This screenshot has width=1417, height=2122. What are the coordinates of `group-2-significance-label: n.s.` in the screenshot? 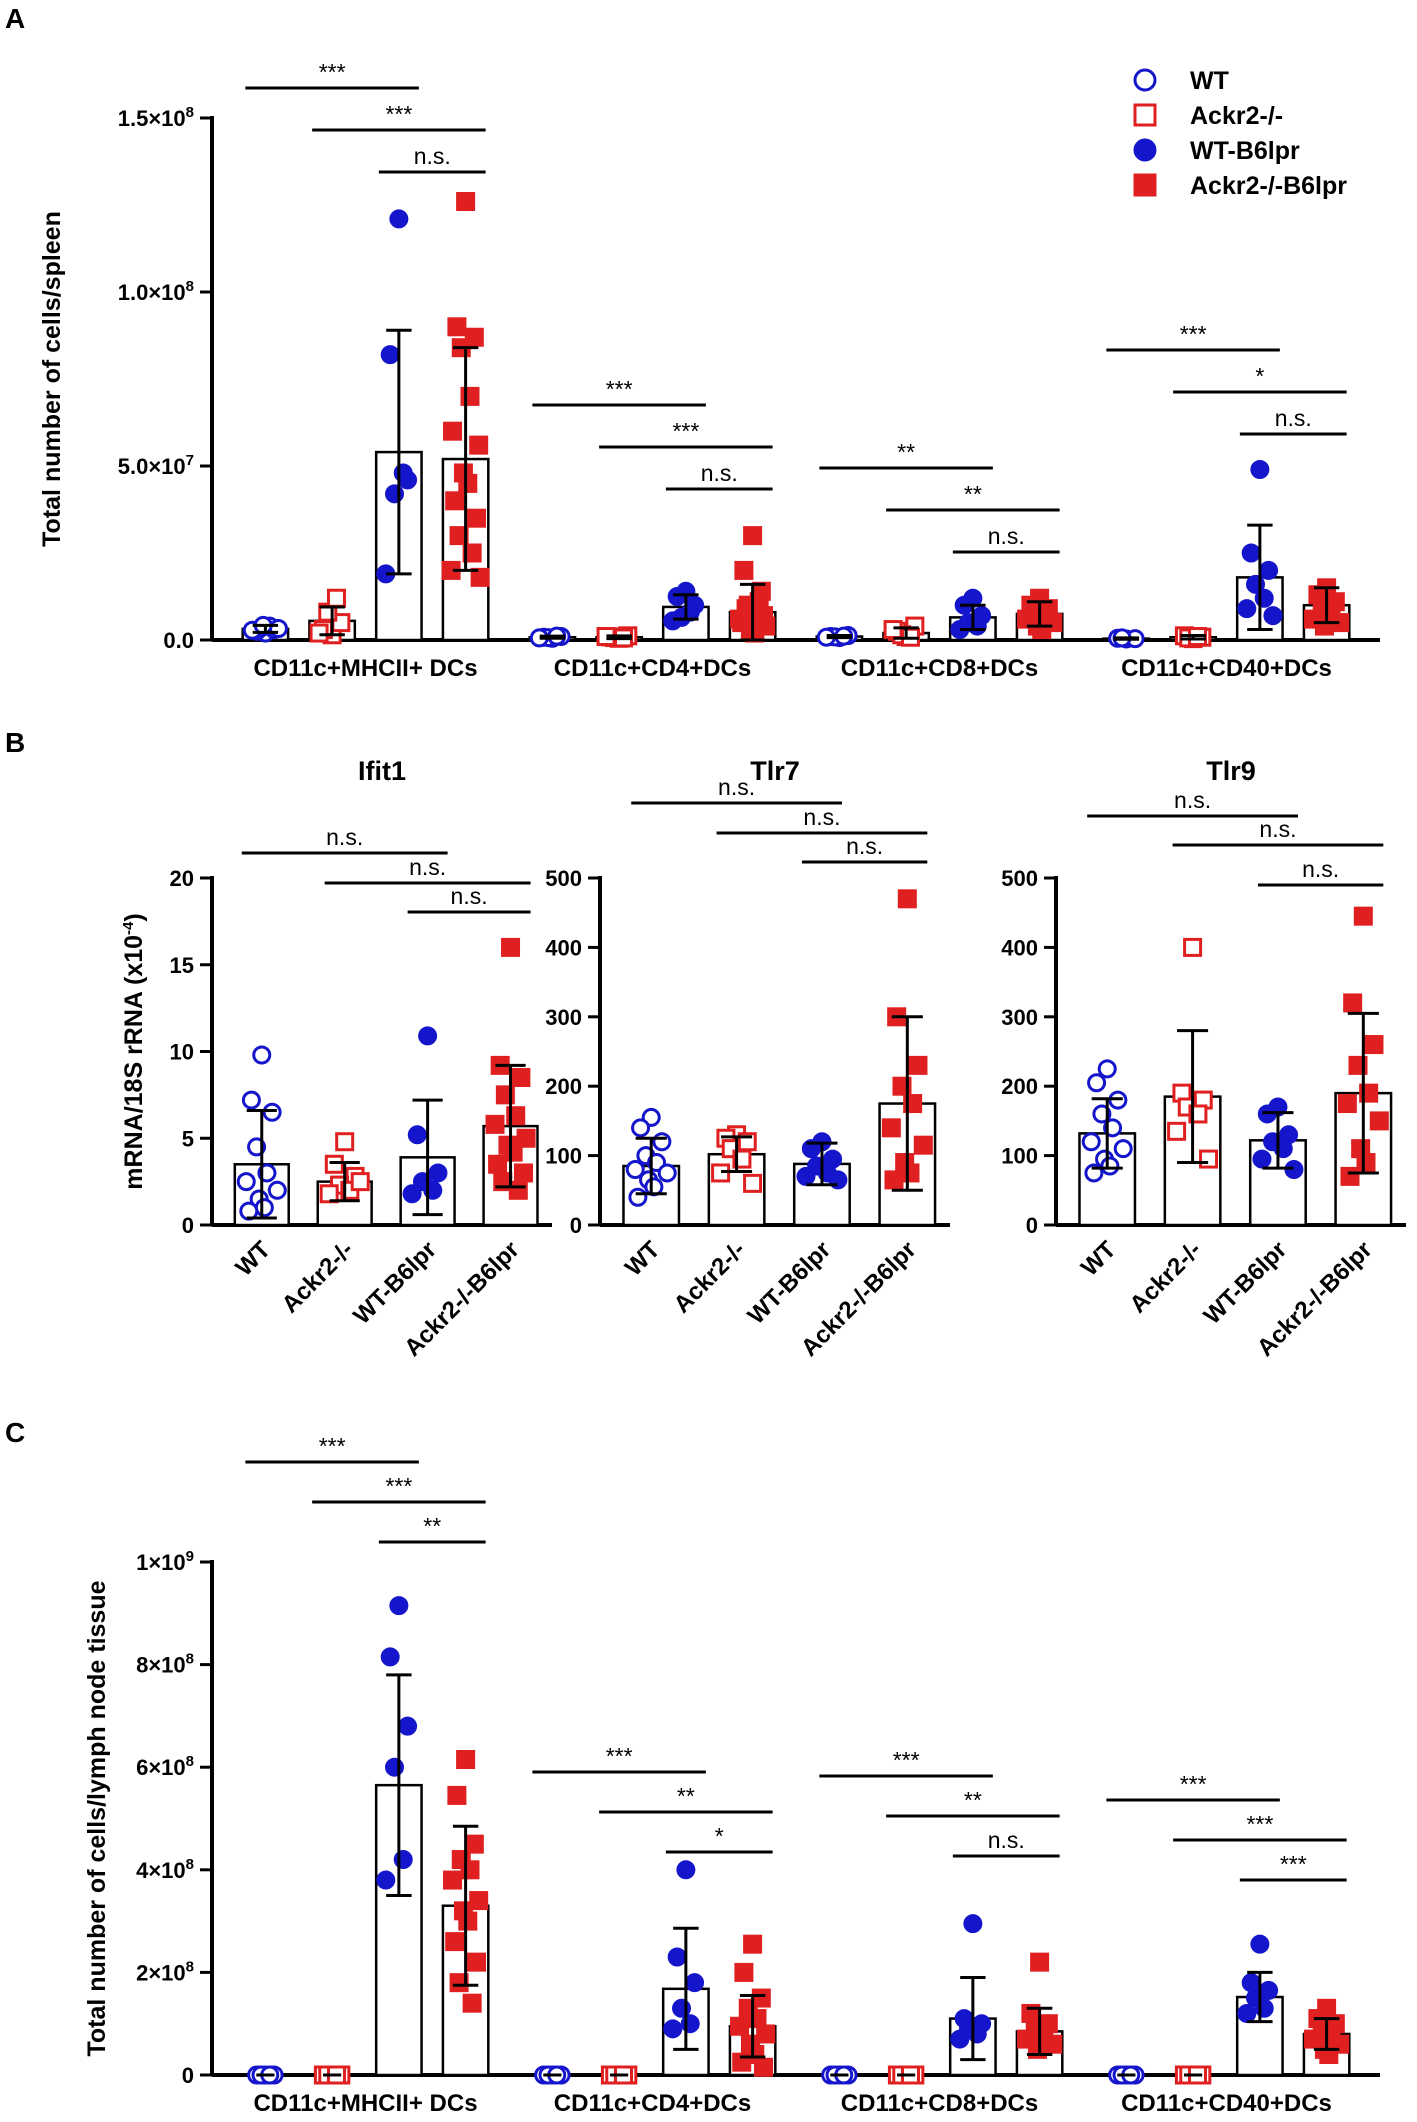 It's located at (719, 473).